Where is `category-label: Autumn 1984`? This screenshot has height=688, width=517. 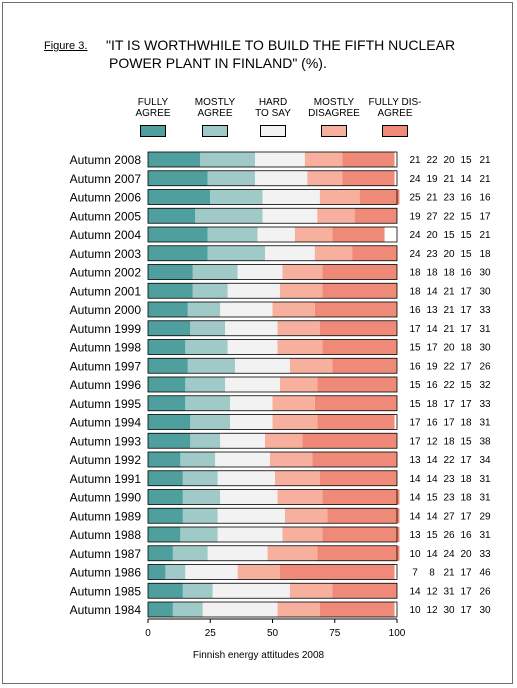 category-label: Autumn 1984 is located at coordinates (106, 610).